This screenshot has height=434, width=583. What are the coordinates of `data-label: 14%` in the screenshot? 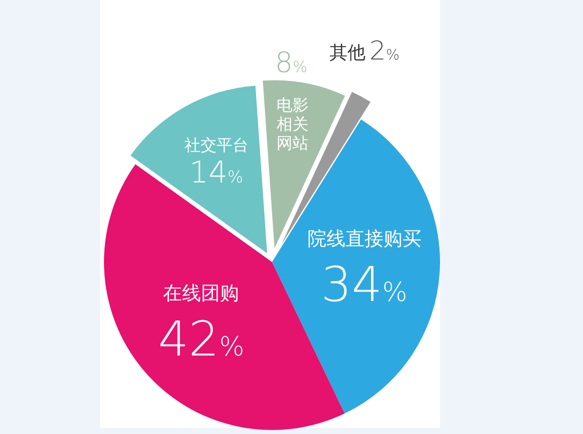 It's located at (216, 172).